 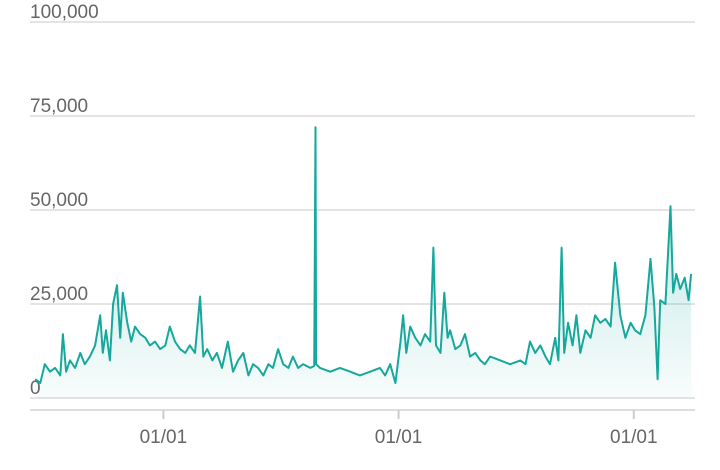 What do you see at coordinates (64, 12) in the screenshot?
I see `y-tick-label: 100,000` at bounding box center [64, 12].